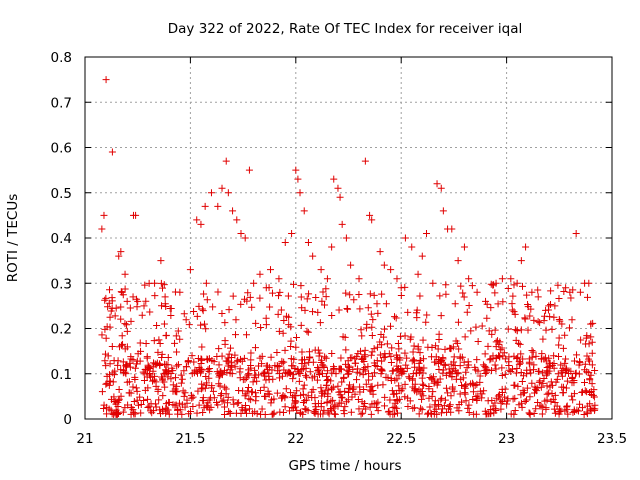 This screenshot has height=480, width=640. Describe the element at coordinates (344, 466) in the screenshot. I see `x-axis-label: GPS time / hours` at that location.